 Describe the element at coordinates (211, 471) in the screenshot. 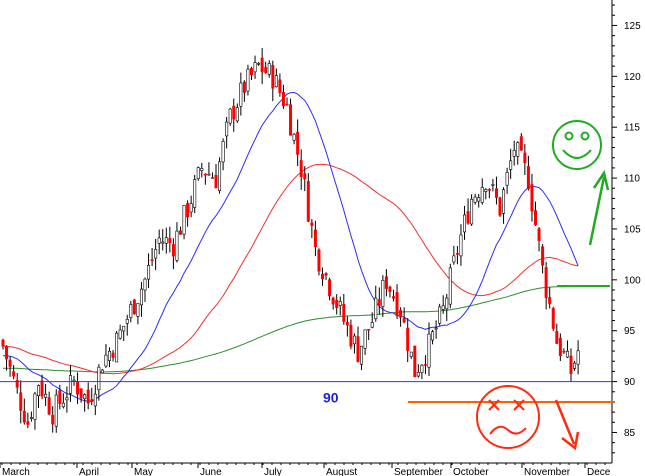

I see `x-tick-label: June` at that location.